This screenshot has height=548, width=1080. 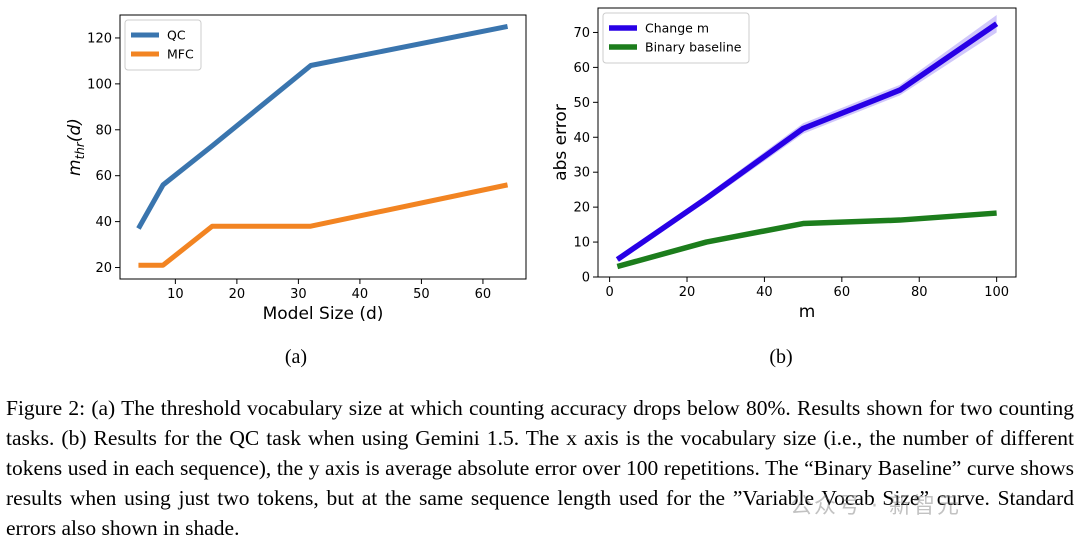 I want to click on chart-b-legend-box, so click(x=676, y=38).